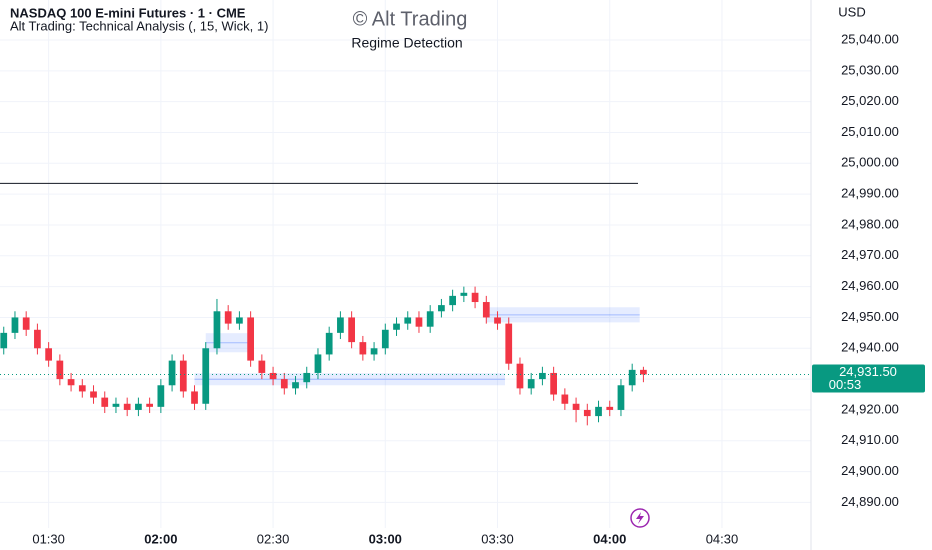  I want to click on y-tick-label: 24,890.00, so click(870, 501).